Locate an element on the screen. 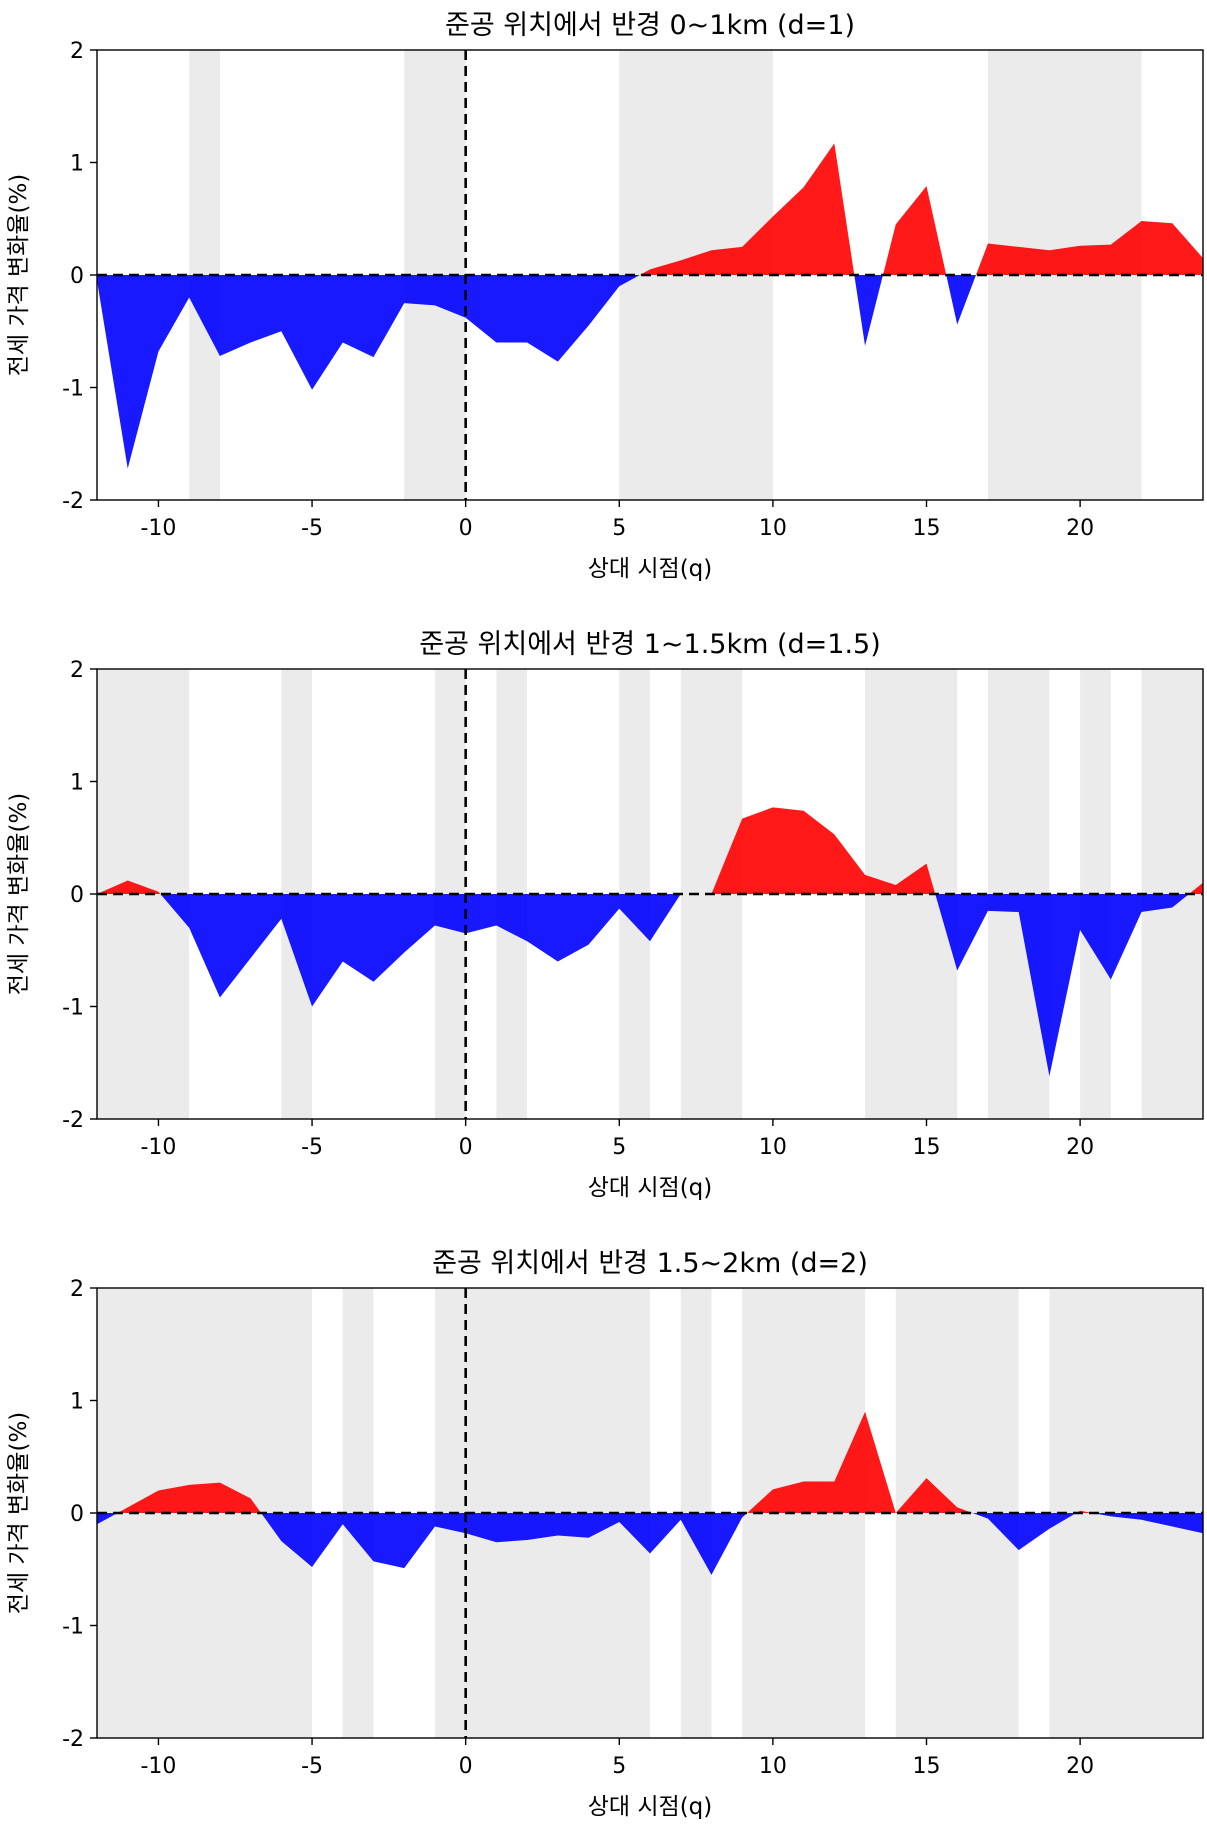  chart-title: 준공 위치에서 반경 0~1km (d=1) is located at coordinates (650, 25).